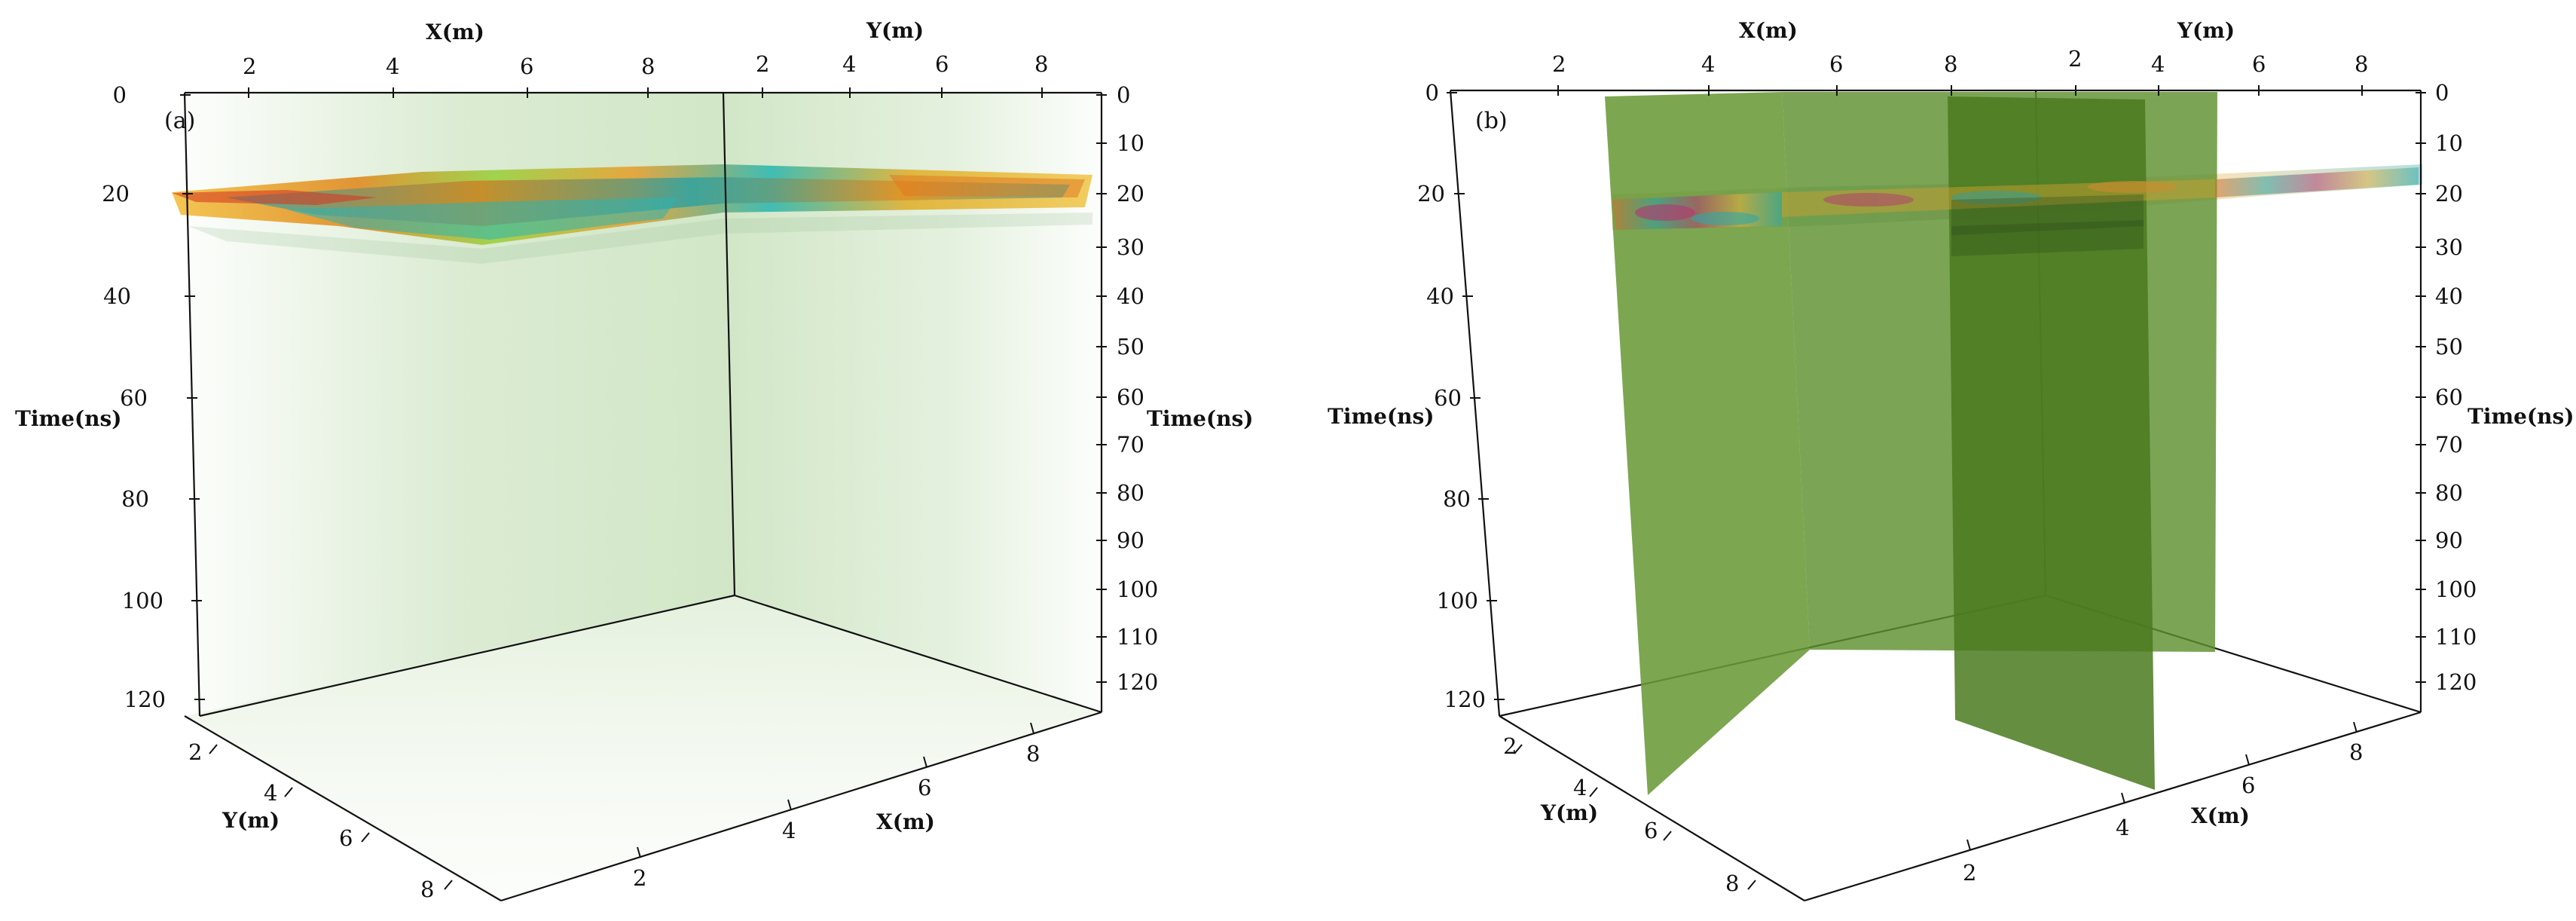  Describe the element at coordinates (251, 820) in the screenshot. I see `axis-title-y-bottom-a: Y(m)` at that location.